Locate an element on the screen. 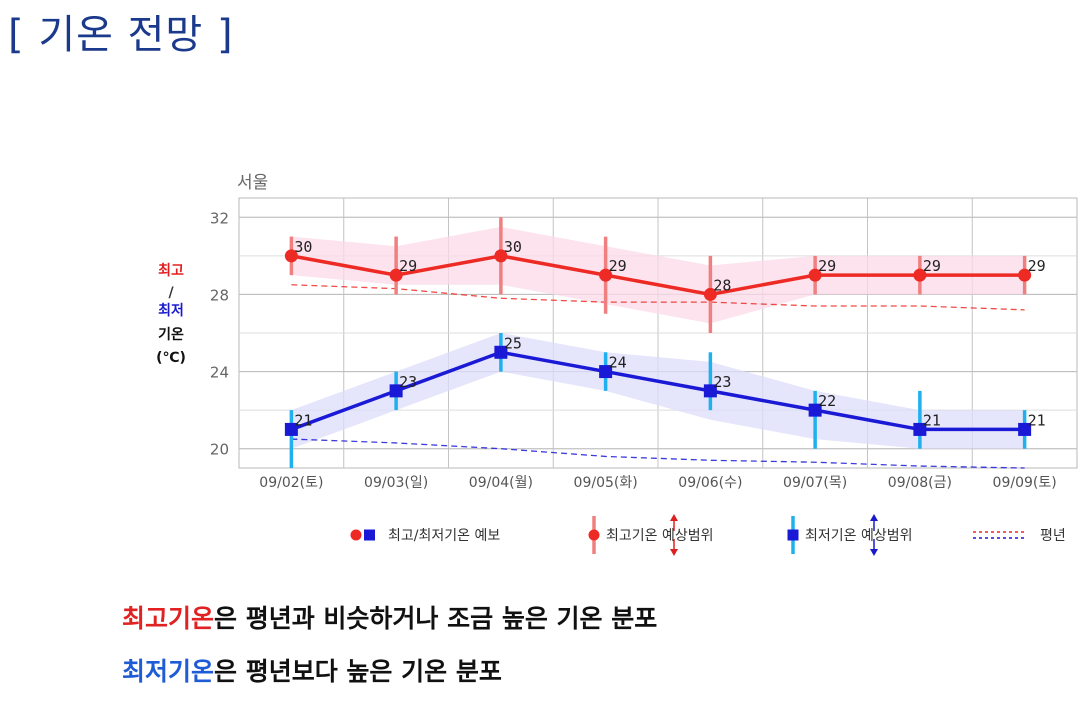 This screenshot has height=709, width=1087. y-tick-label: 32 is located at coordinates (219, 218).